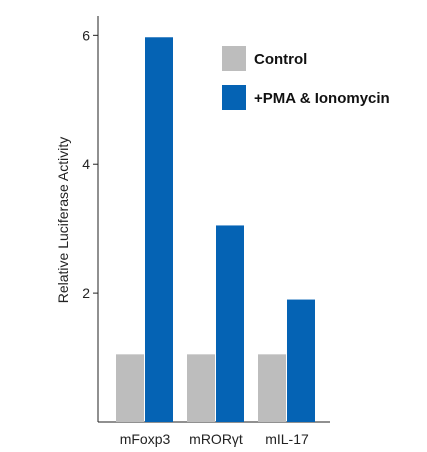 The image size is (427, 452). What do you see at coordinates (201, 388) in the screenshot?
I see `bar-mRORt-control` at bounding box center [201, 388].